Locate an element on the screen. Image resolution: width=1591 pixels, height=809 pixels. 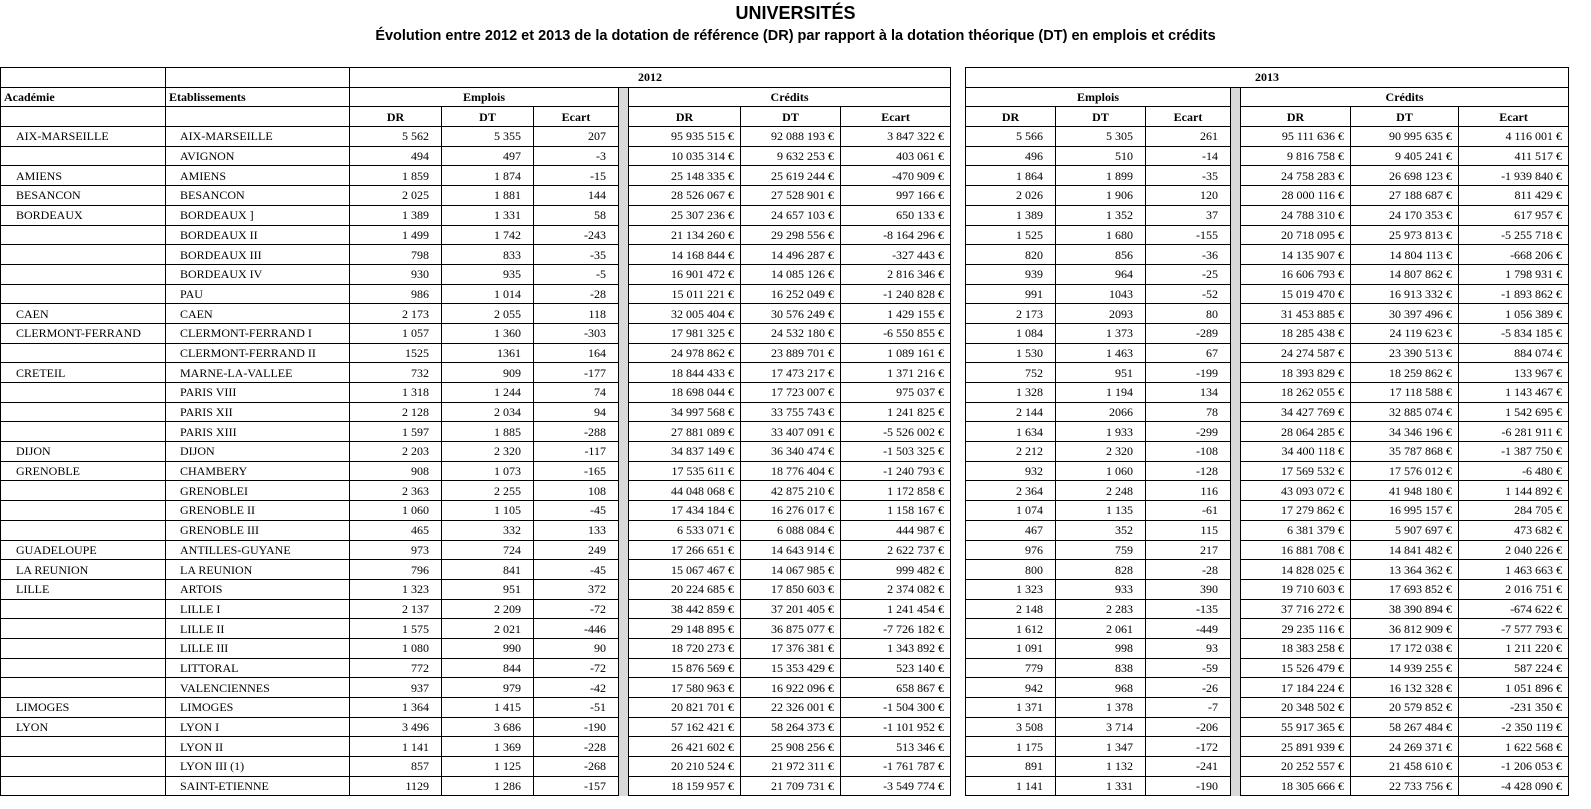
emplois-dr-cell: 937 is located at coordinates (395, 687).